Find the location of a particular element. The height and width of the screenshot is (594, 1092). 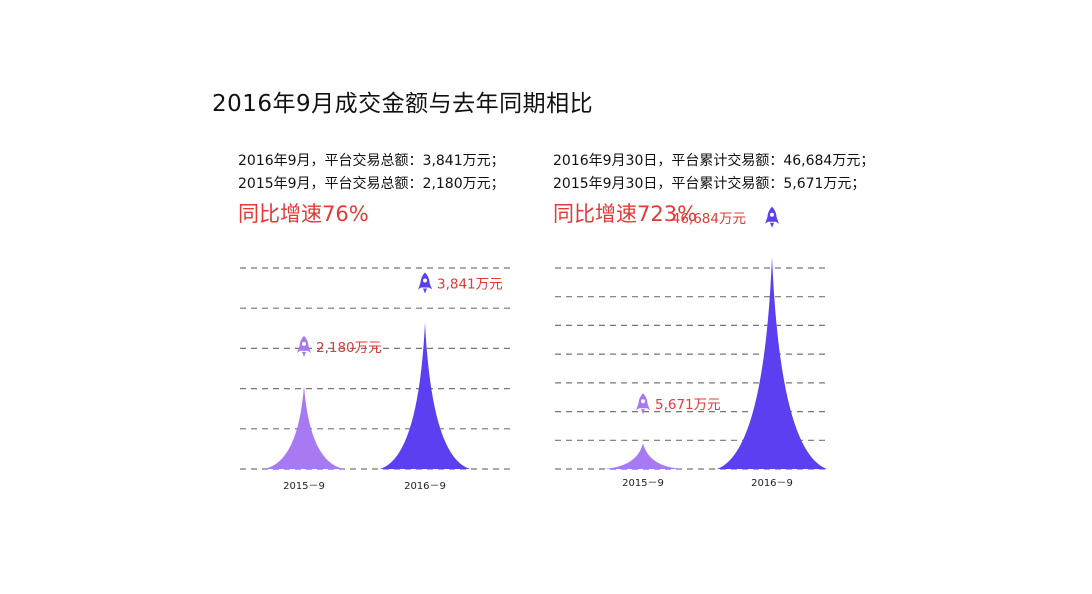

data-label: 3,841万元 is located at coordinates (470, 285).